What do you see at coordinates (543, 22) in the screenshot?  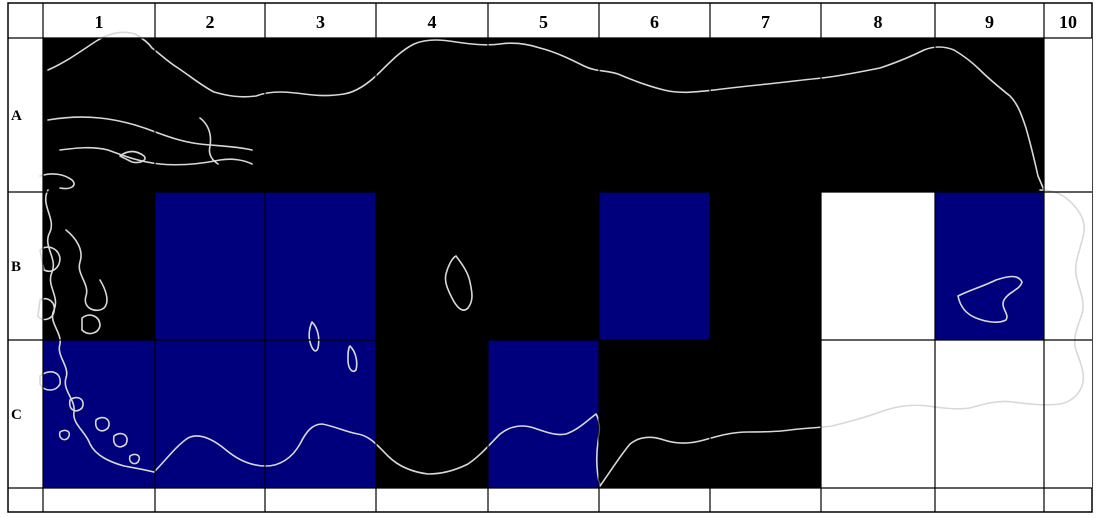 I see `column-label-5: 5` at bounding box center [543, 22].